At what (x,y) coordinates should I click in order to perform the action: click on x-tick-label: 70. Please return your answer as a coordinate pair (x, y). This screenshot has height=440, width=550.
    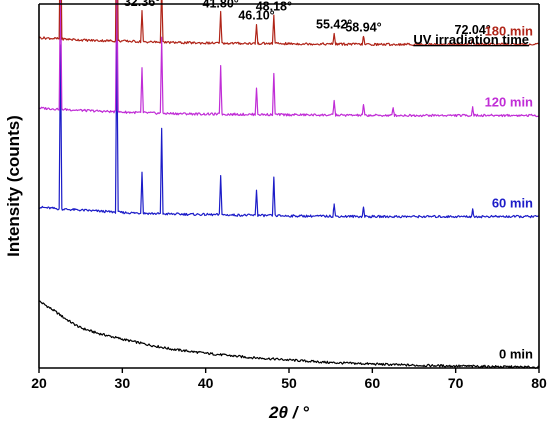
    Looking at the image, I should click on (456, 383).